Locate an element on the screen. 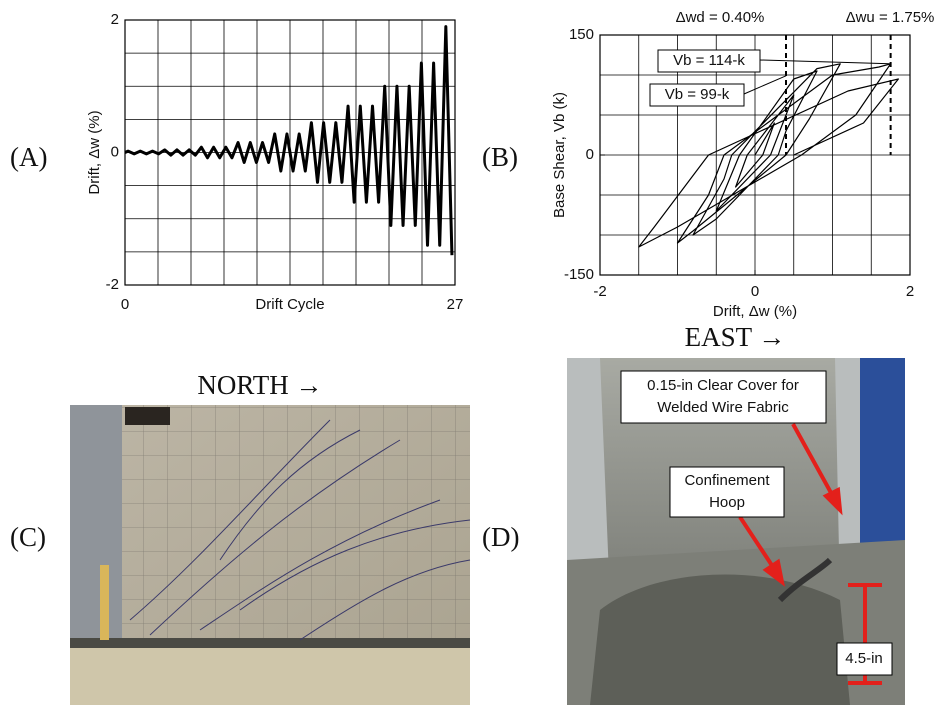  panel-label: (A) is located at coordinates (28, 157).